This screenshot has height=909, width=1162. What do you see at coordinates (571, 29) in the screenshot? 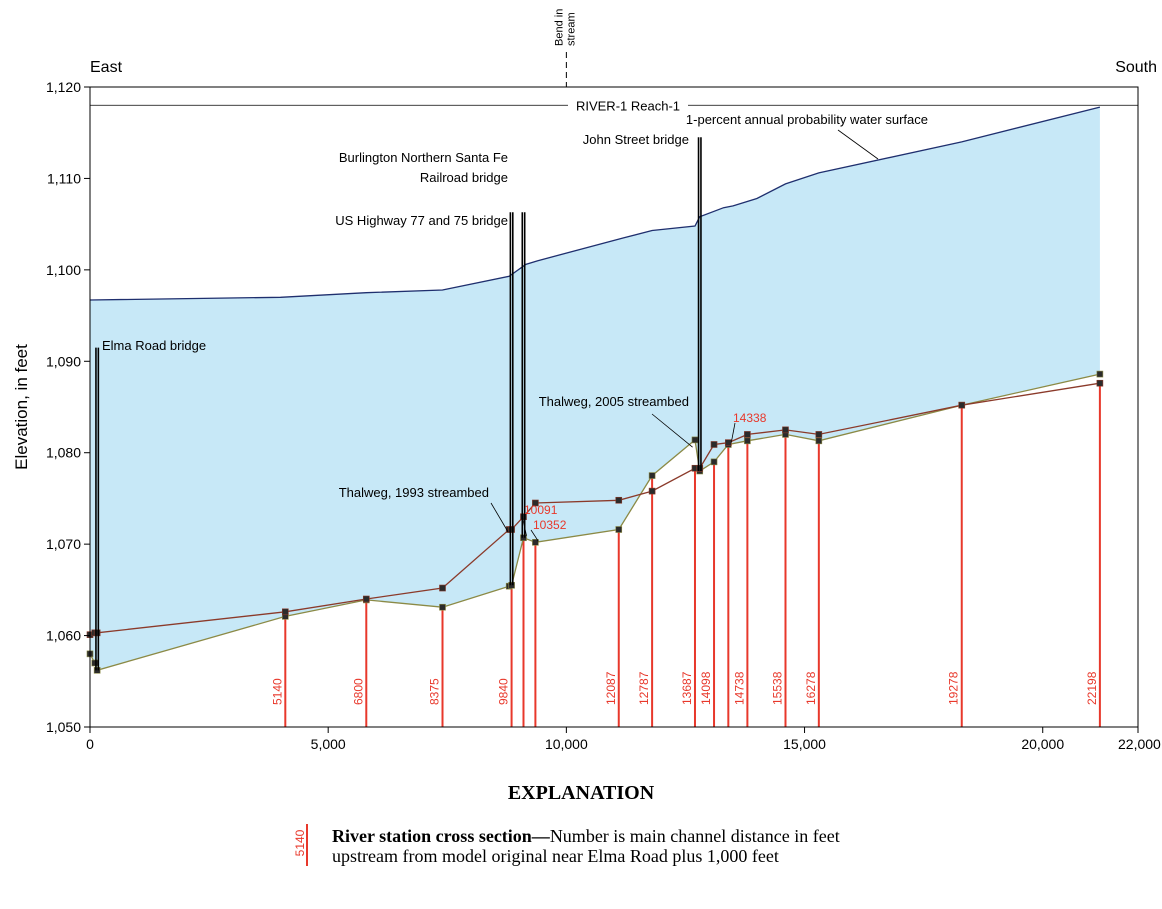
I see `bend-label-line2: stream` at bounding box center [571, 29].